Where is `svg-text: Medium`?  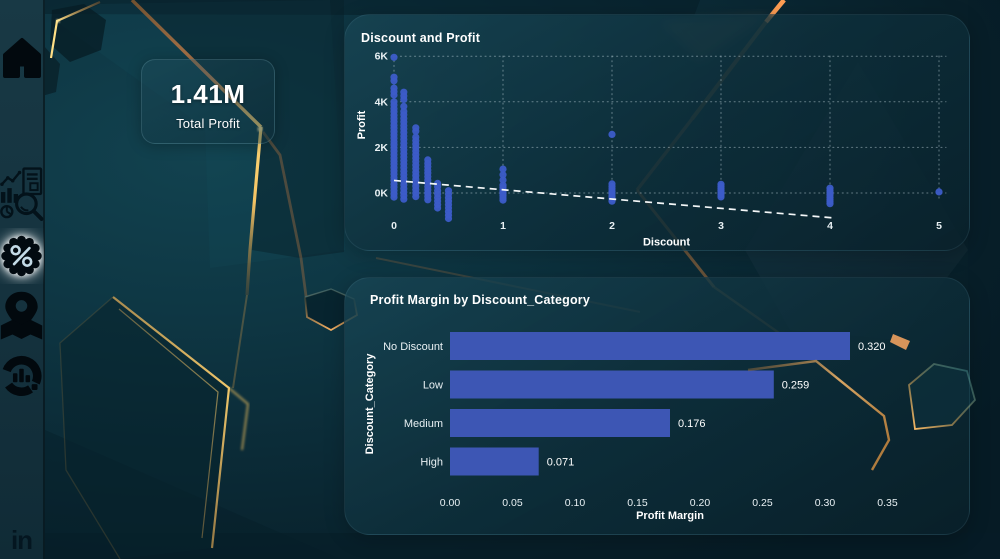 svg-text: Medium is located at coordinates (423, 424).